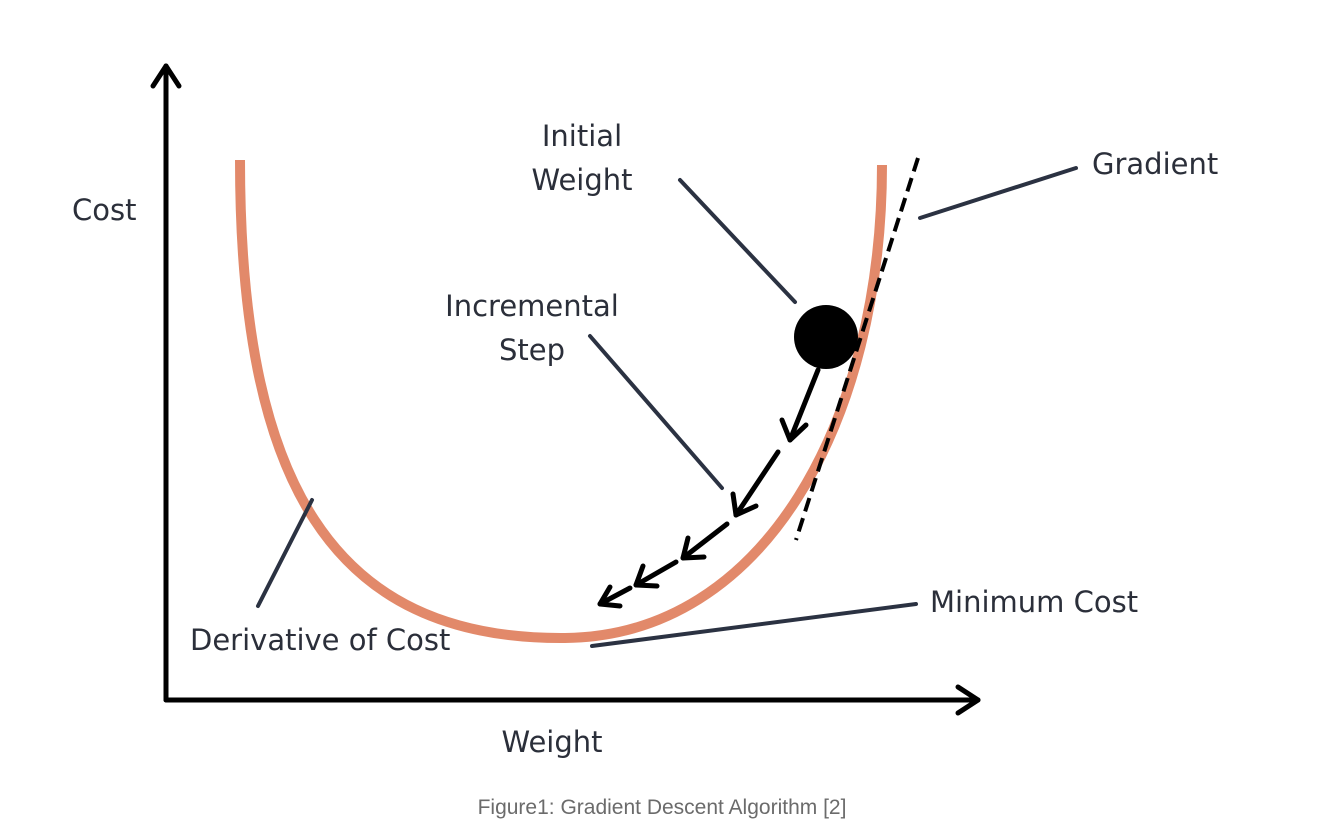 The height and width of the screenshot is (836, 1324). I want to click on step-arrow-3-head, so click(693, 548).